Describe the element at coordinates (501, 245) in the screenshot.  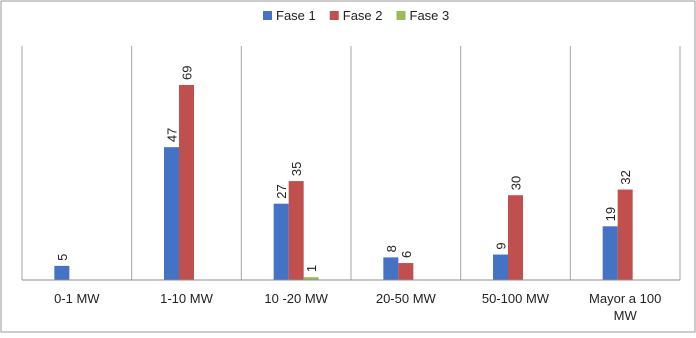
I see `data-label: 9` at that location.